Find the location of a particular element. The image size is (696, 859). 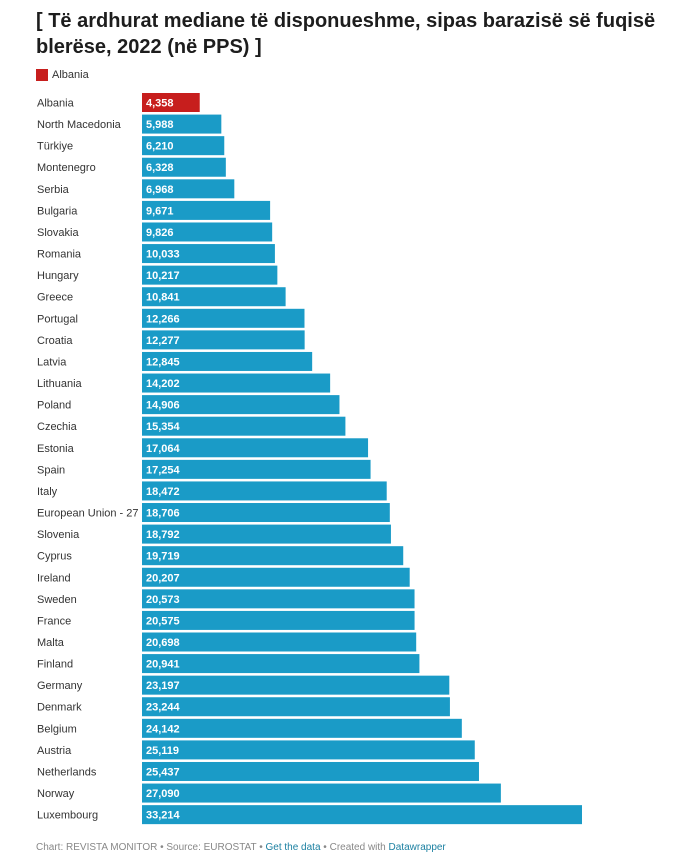

value-label: 20,573 is located at coordinates (163, 600).